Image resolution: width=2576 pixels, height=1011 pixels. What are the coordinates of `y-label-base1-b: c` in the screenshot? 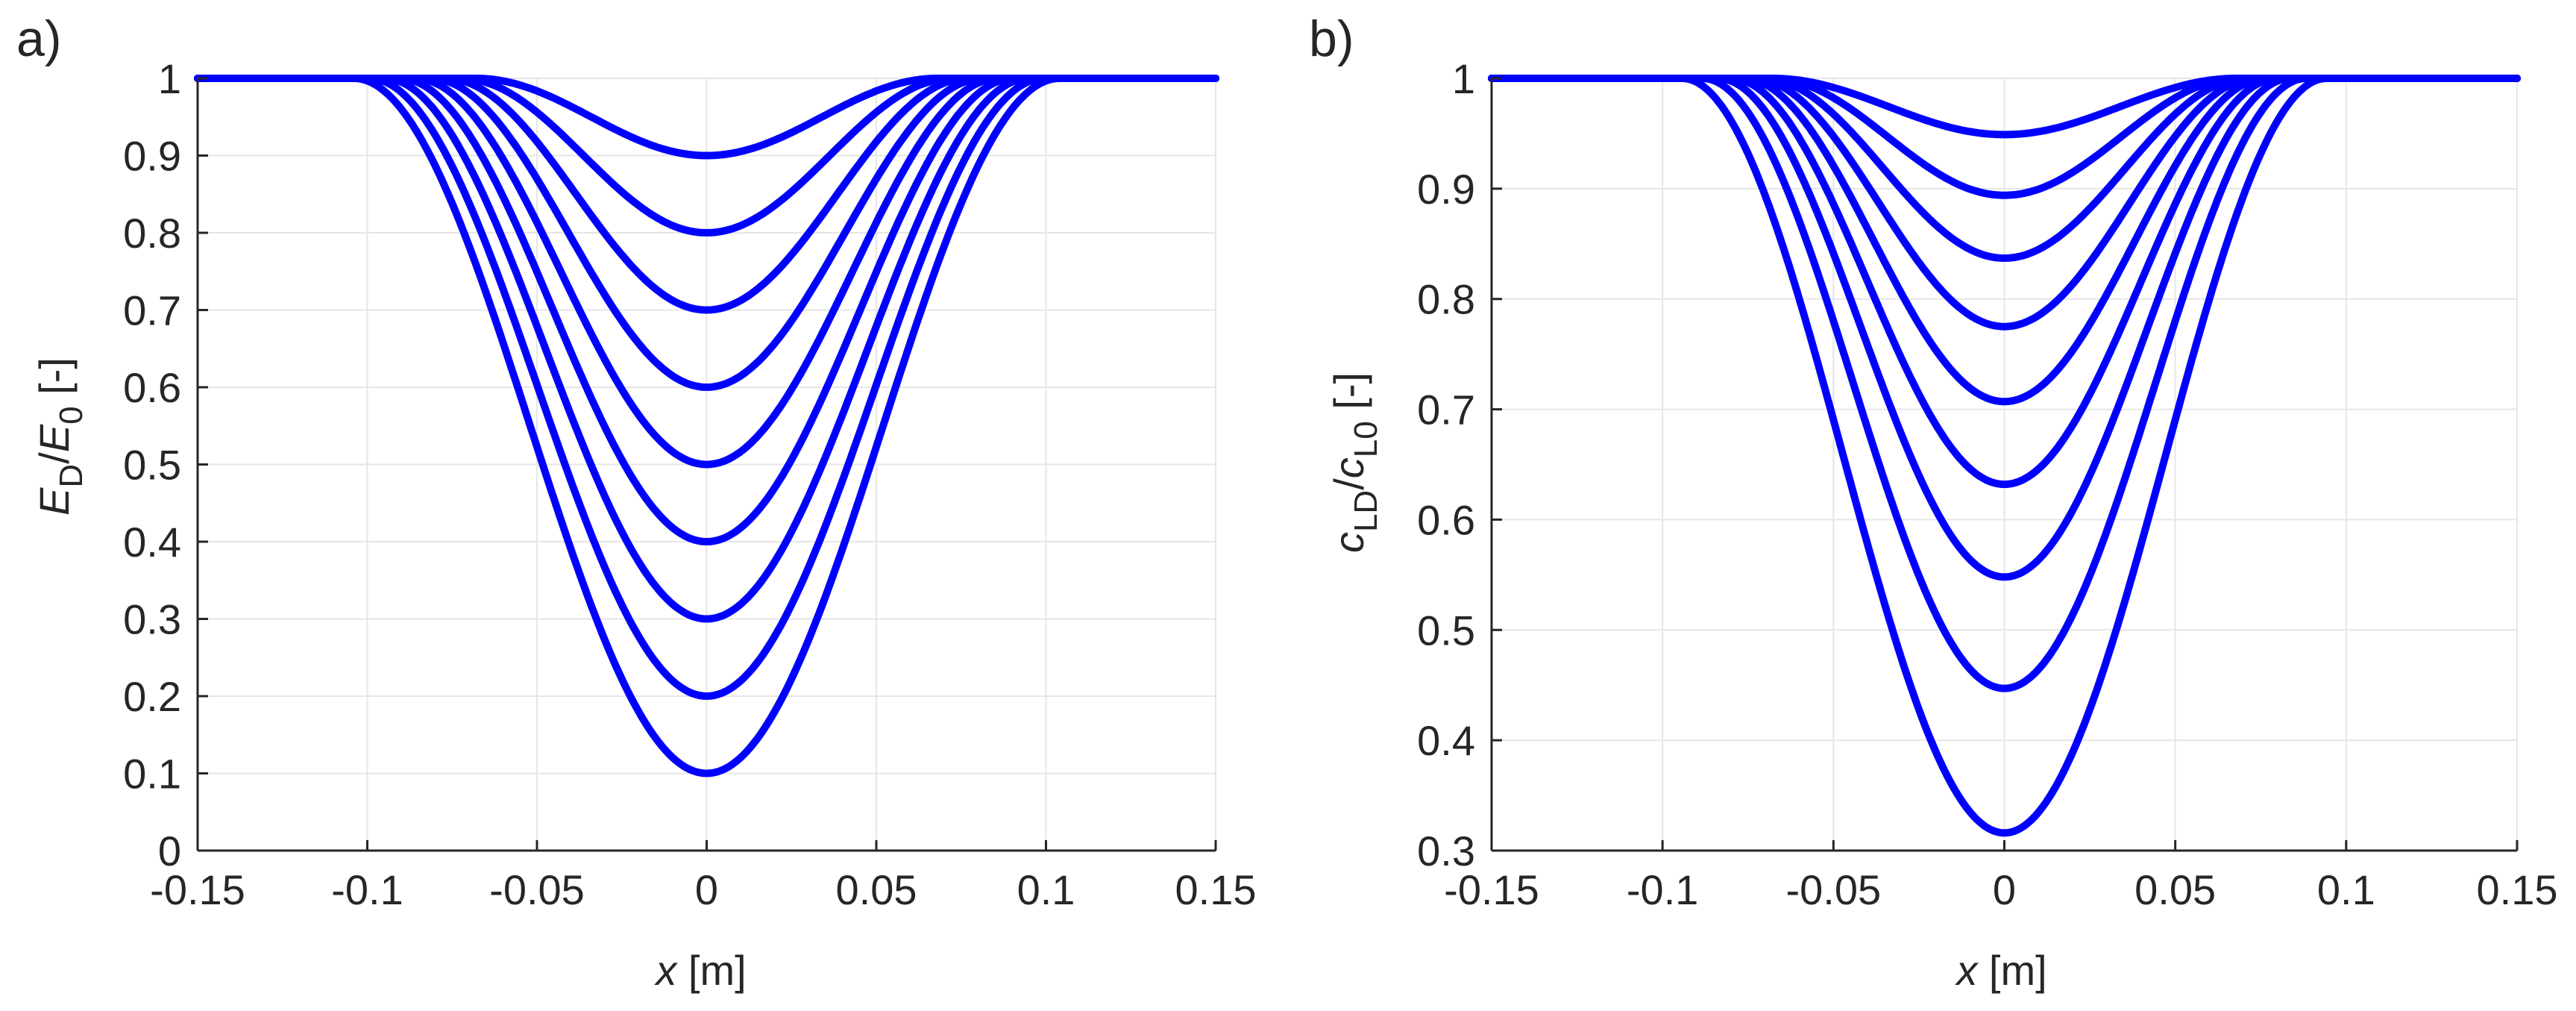 It's located at (1348, 542).